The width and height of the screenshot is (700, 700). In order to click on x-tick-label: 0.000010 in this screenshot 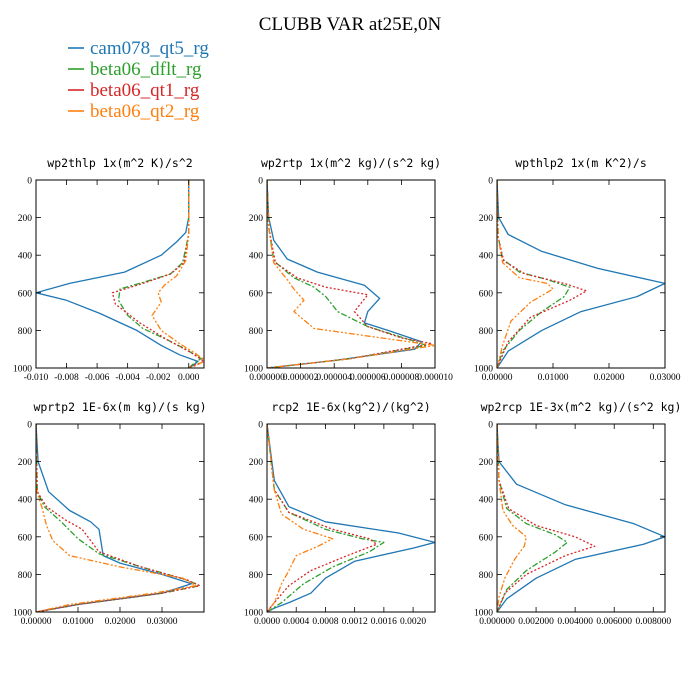, I will do `click(435, 378)`.